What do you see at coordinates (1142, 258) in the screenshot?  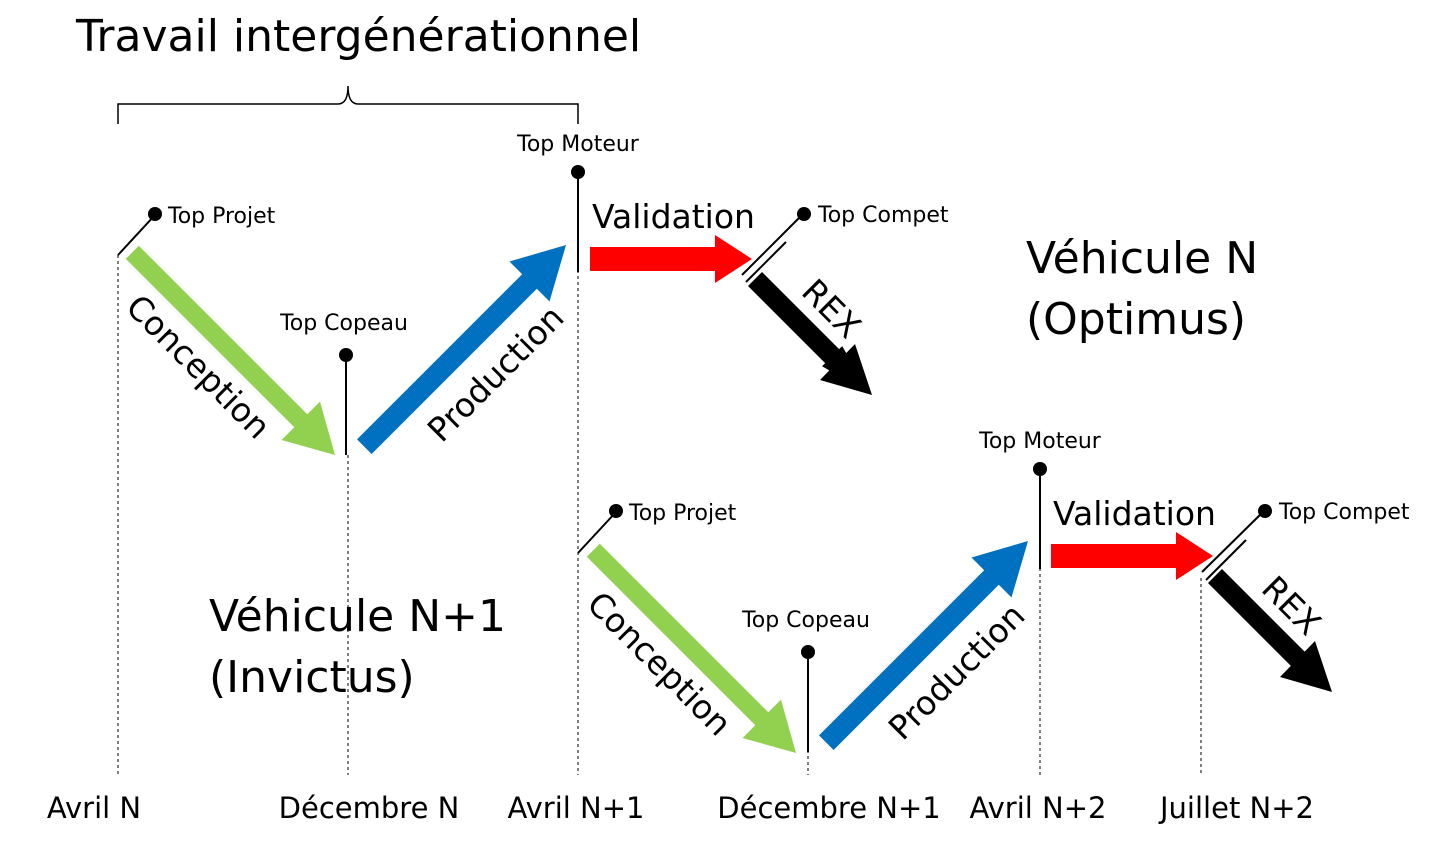 I see `vehicle-n-name: Véhicule N` at bounding box center [1142, 258].